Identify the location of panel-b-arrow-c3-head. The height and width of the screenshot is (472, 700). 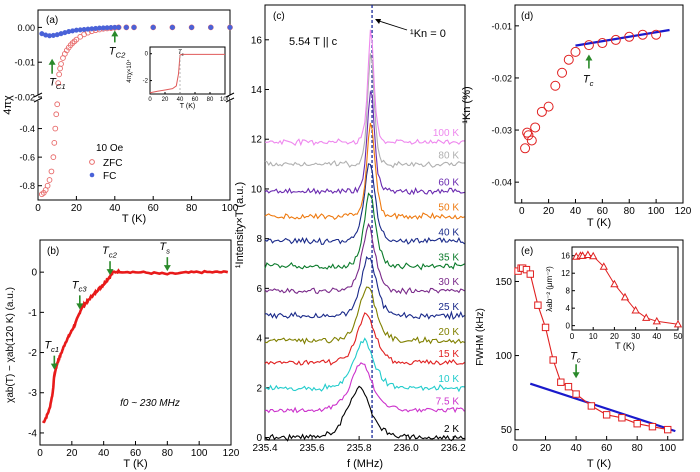
(80, 306).